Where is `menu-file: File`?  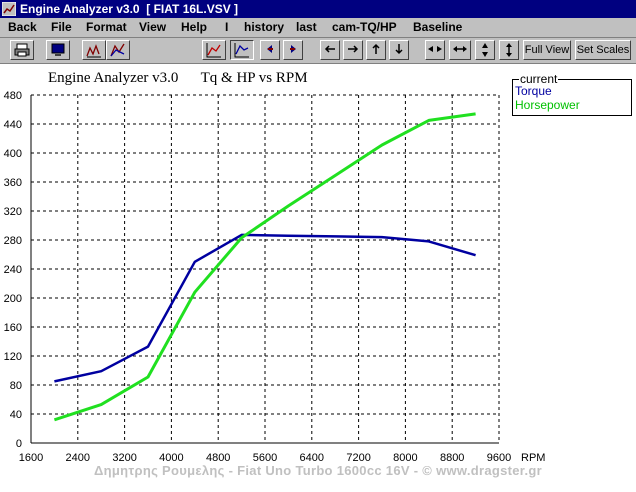 menu-file: File is located at coordinates (61, 27).